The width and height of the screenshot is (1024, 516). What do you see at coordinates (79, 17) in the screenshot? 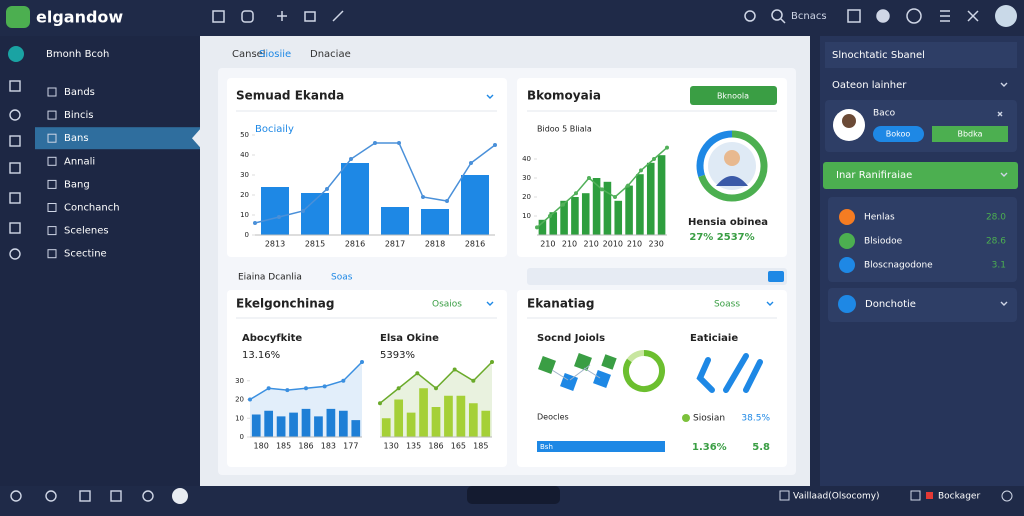
I see `brand: elgandow` at bounding box center [79, 17].